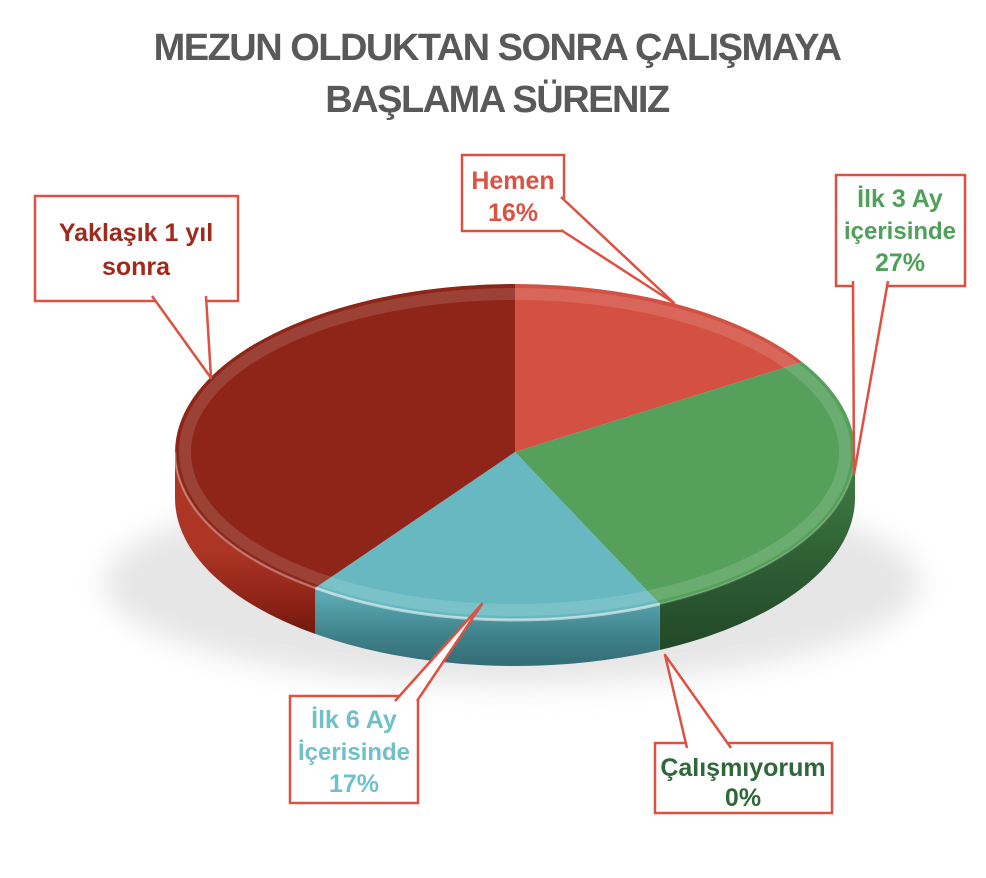 The height and width of the screenshot is (878, 986). Describe the element at coordinates (354, 720) in the screenshot. I see `callout-ilk6ay-label-line-1: İlk 6 Ay` at that location.